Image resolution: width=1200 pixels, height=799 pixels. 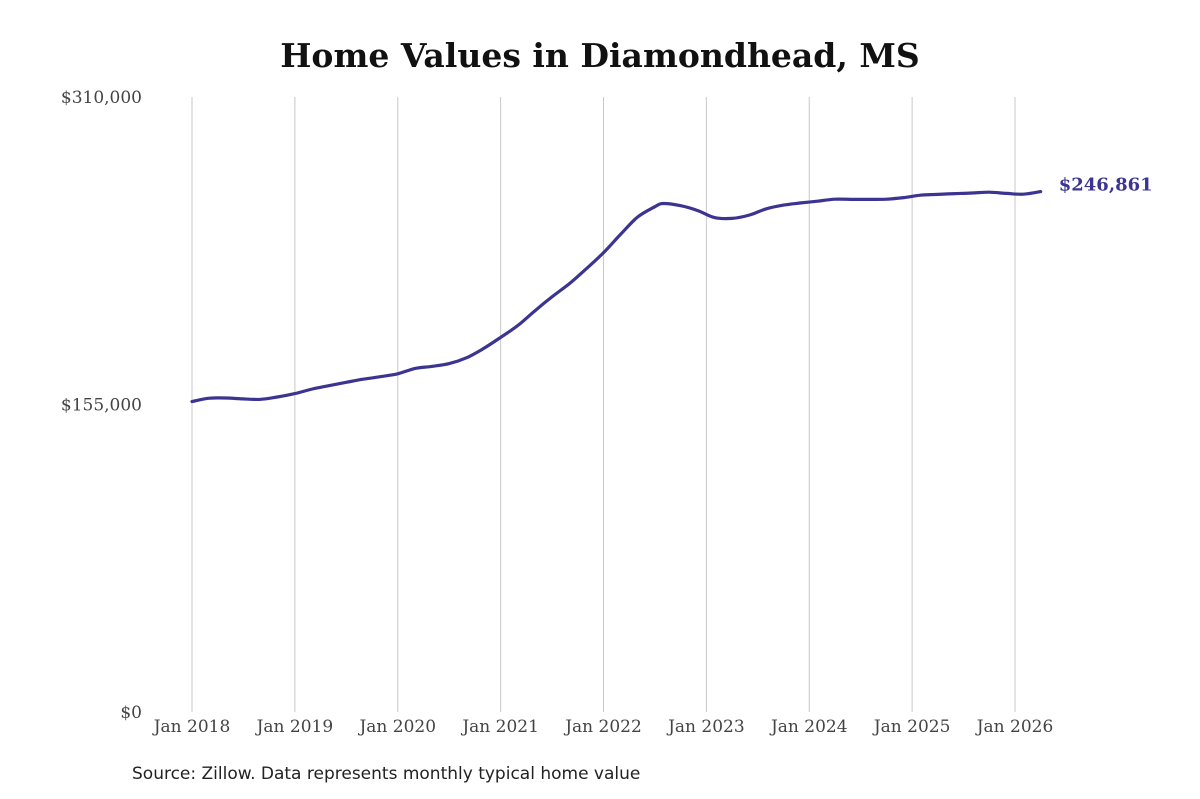 I want to click on x-tick-label: Jan 2021, so click(x=499, y=727).